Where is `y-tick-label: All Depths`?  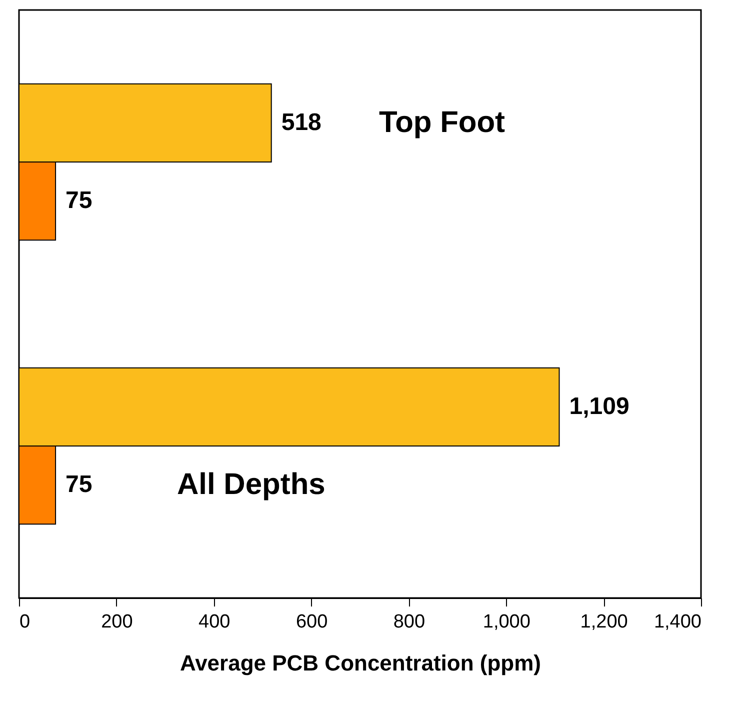 y-tick-label: All Depths is located at coordinates (251, 485).